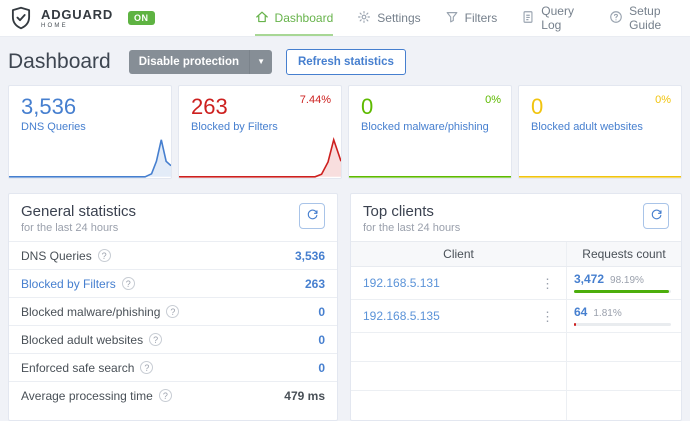  What do you see at coordinates (401, 316) in the screenshot?
I see `client-ip-link: 192.168.5.135` at bounding box center [401, 316].